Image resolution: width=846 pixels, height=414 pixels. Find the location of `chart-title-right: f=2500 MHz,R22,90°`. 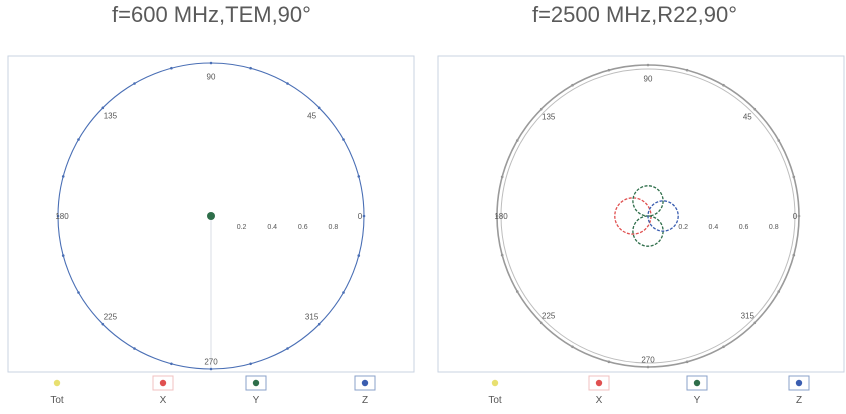

chart-title-right: f=2500 MHz,R22,90° is located at coordinates (634, 14).